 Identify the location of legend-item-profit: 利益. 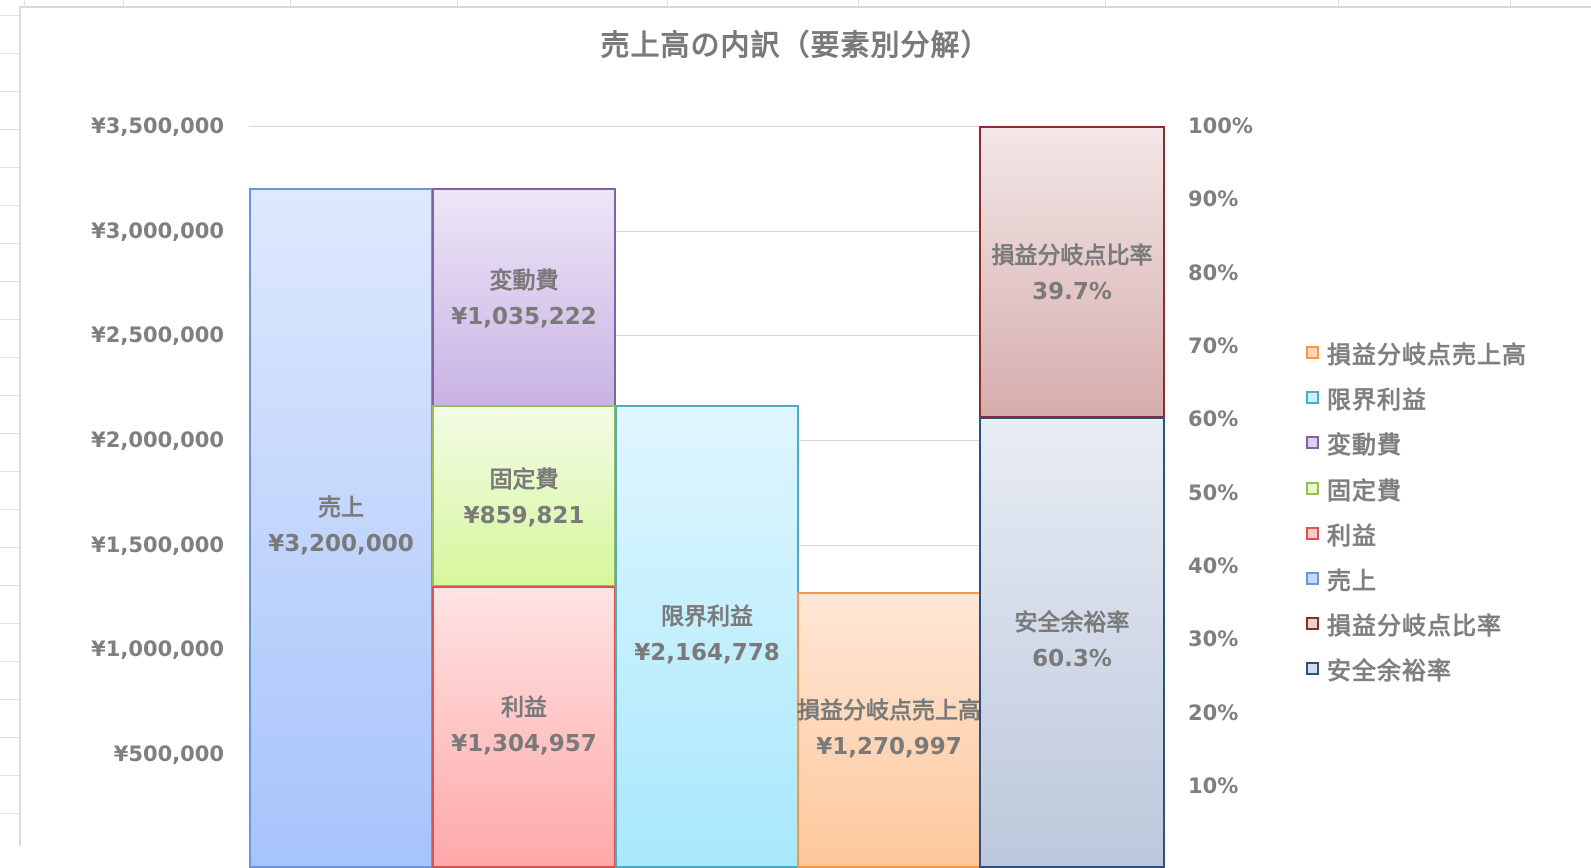
(1416, 533).